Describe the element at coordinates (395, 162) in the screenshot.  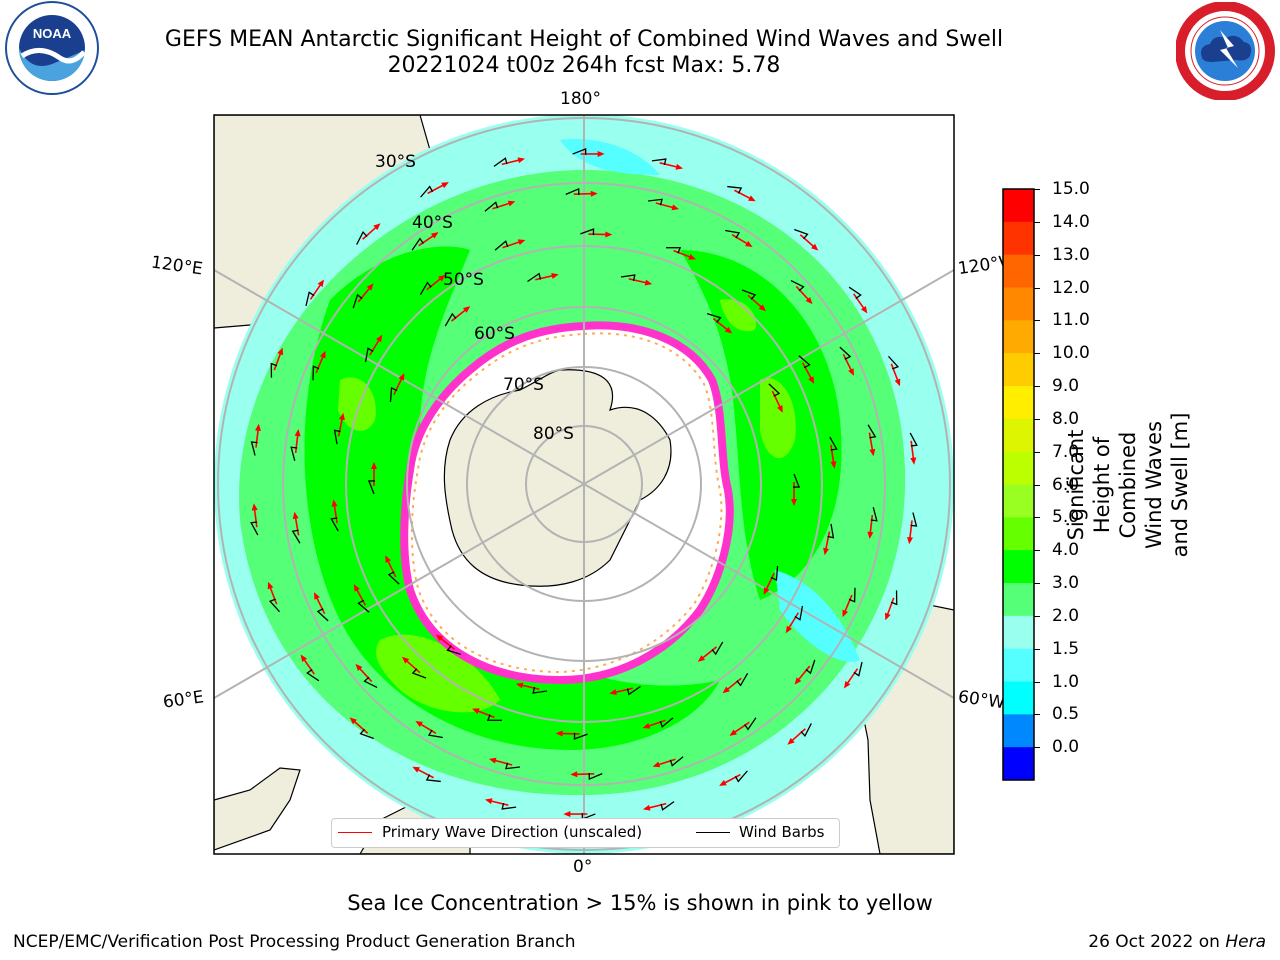
I see `lat-label-30s: 30°S` at that location.